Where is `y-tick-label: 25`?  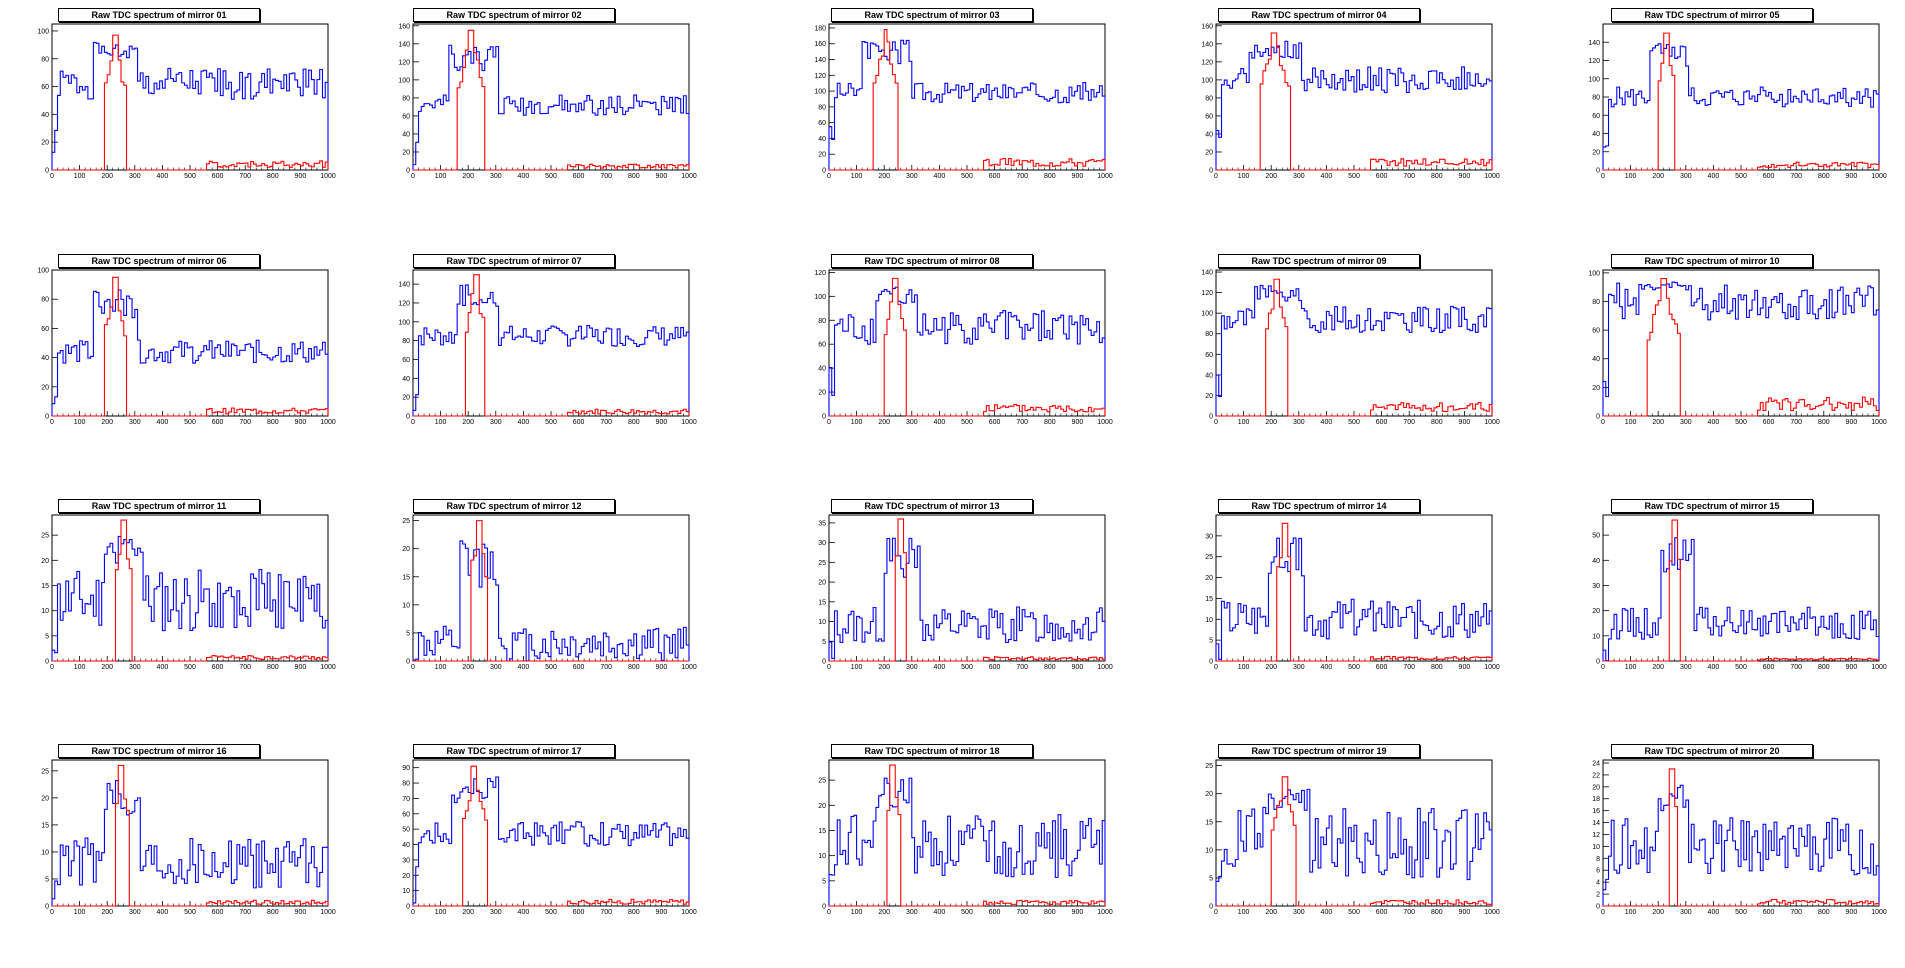
y-tick-label: 25 is located at coordinates (1209, 766).